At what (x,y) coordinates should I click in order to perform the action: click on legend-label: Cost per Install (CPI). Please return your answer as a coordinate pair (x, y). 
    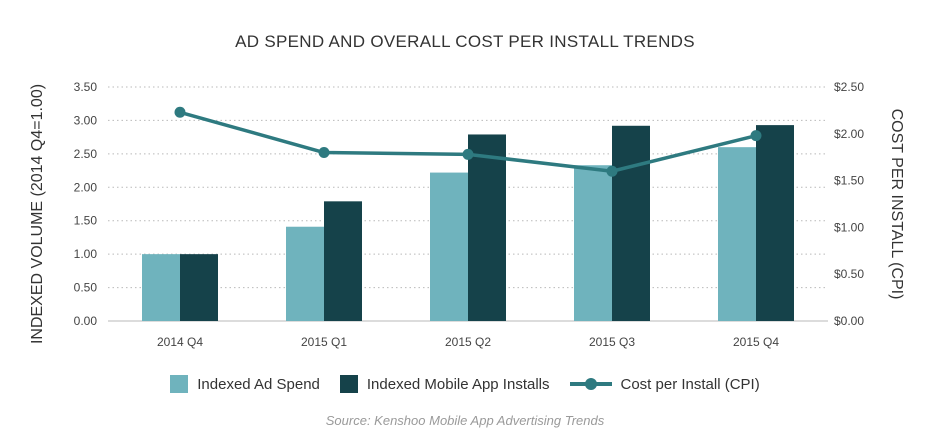
    Looking at the image, I should click on (690, 384).